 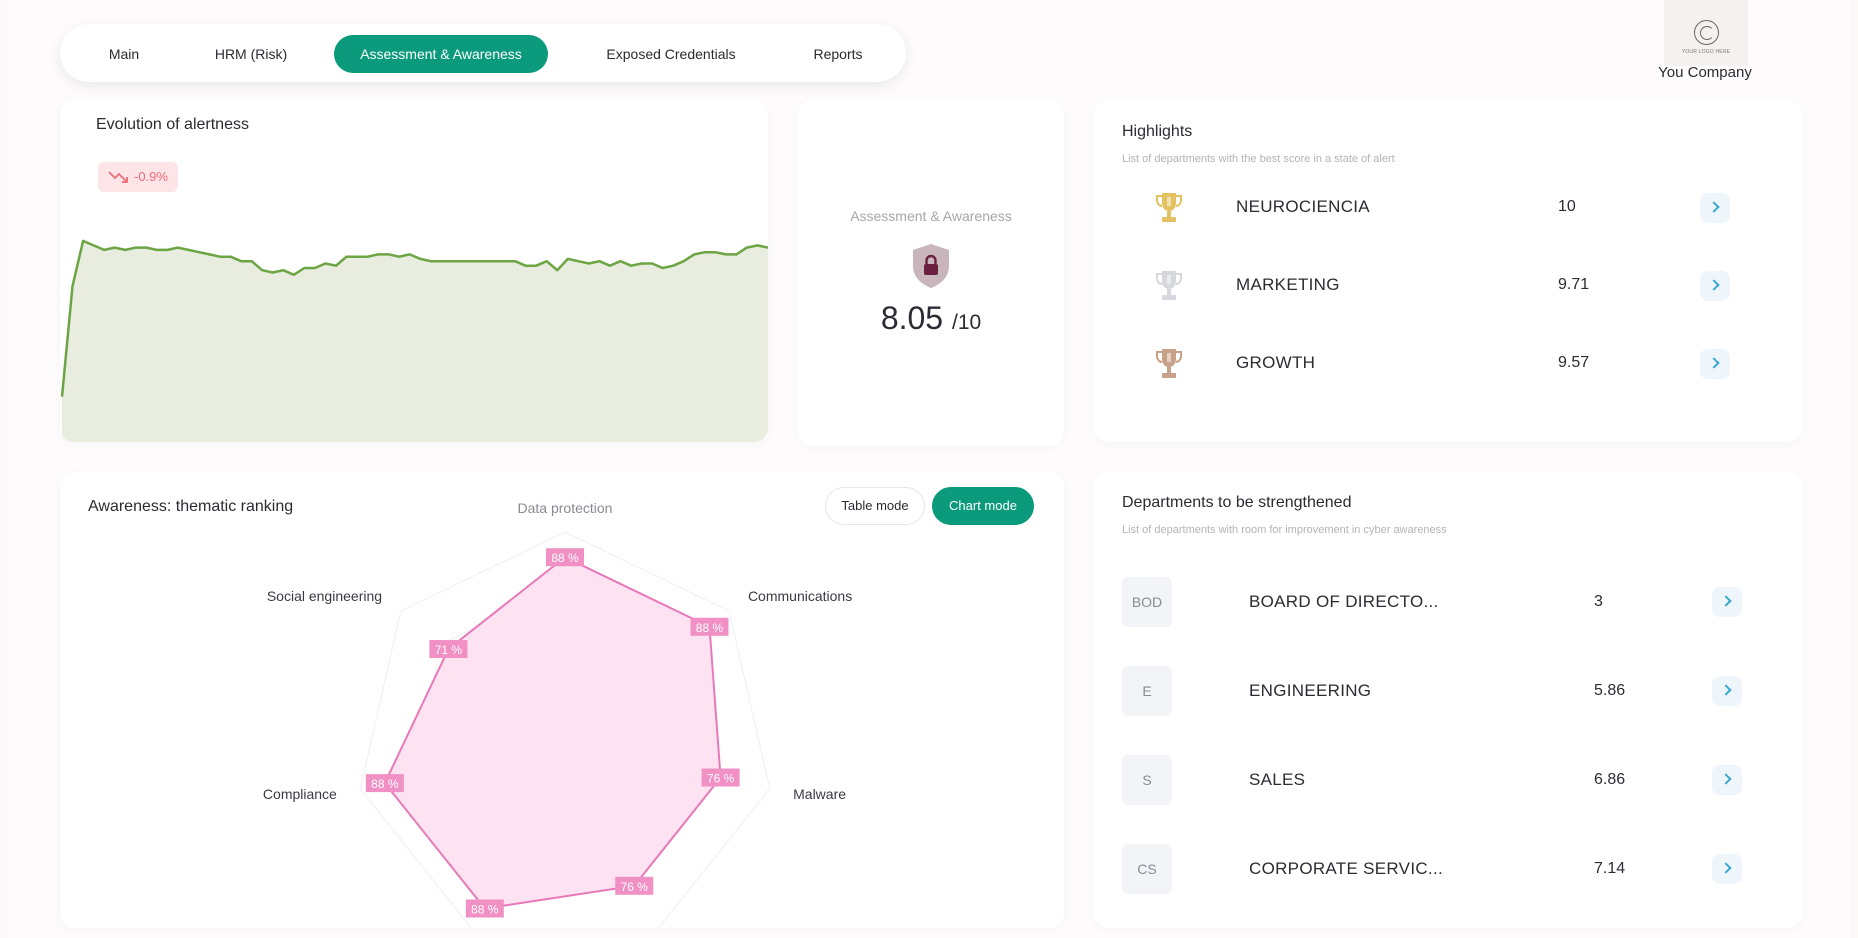 I want to click on radar-category-label: Social engineering, so click(x=324, y=596).